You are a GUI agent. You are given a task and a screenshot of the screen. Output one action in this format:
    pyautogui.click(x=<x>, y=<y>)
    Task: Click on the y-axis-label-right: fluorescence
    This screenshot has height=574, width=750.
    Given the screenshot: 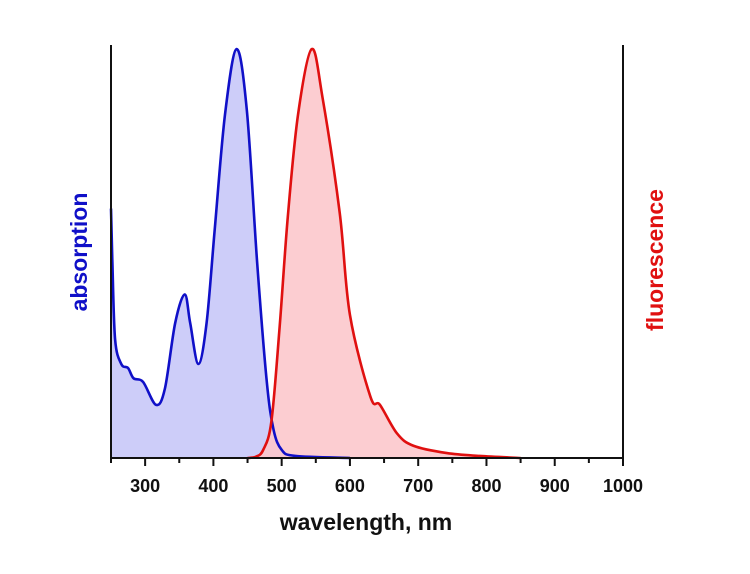 What is the action you would take?
    pyautogui.click(x=655, y=260)
    